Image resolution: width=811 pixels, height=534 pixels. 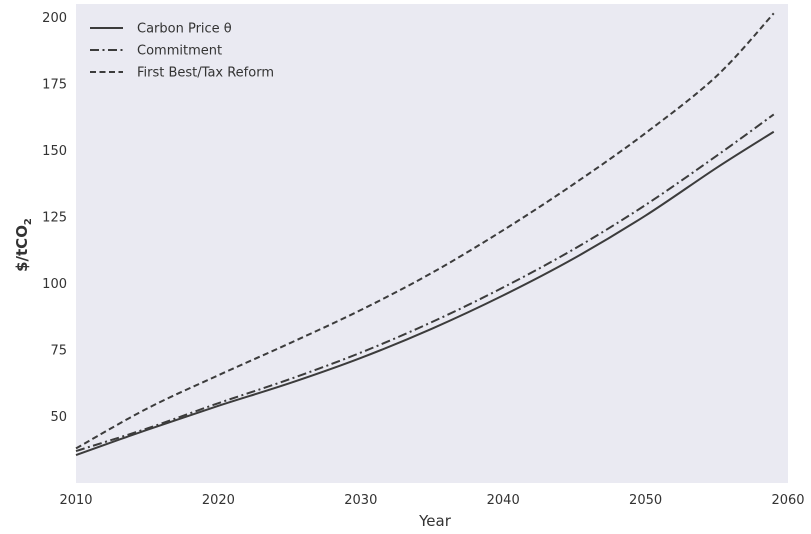 What do you see at coordinates (58, 350) in the screenshot?
I see `y-tick-label: 75` at bounding box center [58, 350].